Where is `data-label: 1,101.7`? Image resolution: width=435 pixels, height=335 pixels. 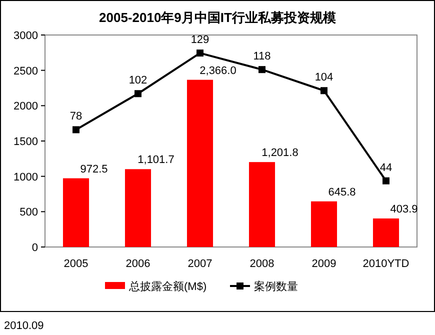
data-label: 1,101.7 is located at coordinates (156, 160).